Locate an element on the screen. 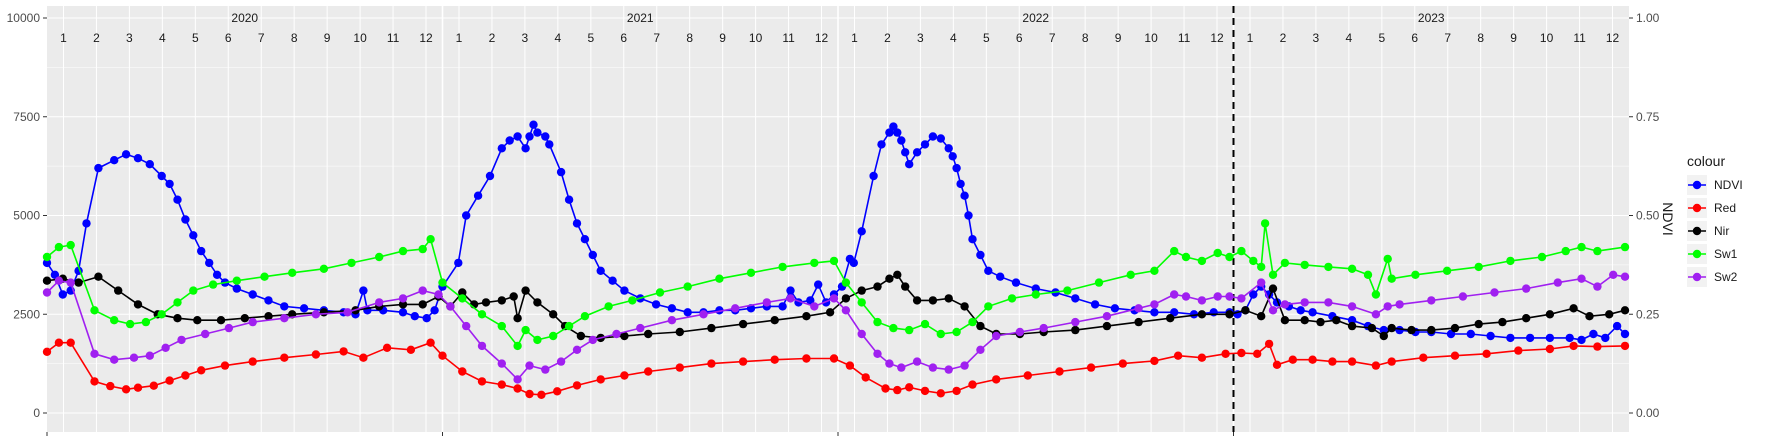 The width and height of the screenshot is (1773, 442). month-label: 8 is located at coordinates (1085, 38).